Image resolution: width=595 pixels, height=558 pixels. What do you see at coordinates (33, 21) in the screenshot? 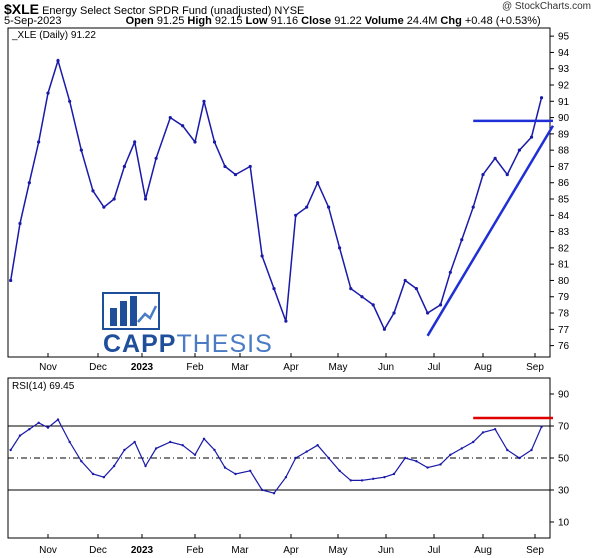
I see `date-label: 5-Sep-2023` at bounding box center [33, 21].